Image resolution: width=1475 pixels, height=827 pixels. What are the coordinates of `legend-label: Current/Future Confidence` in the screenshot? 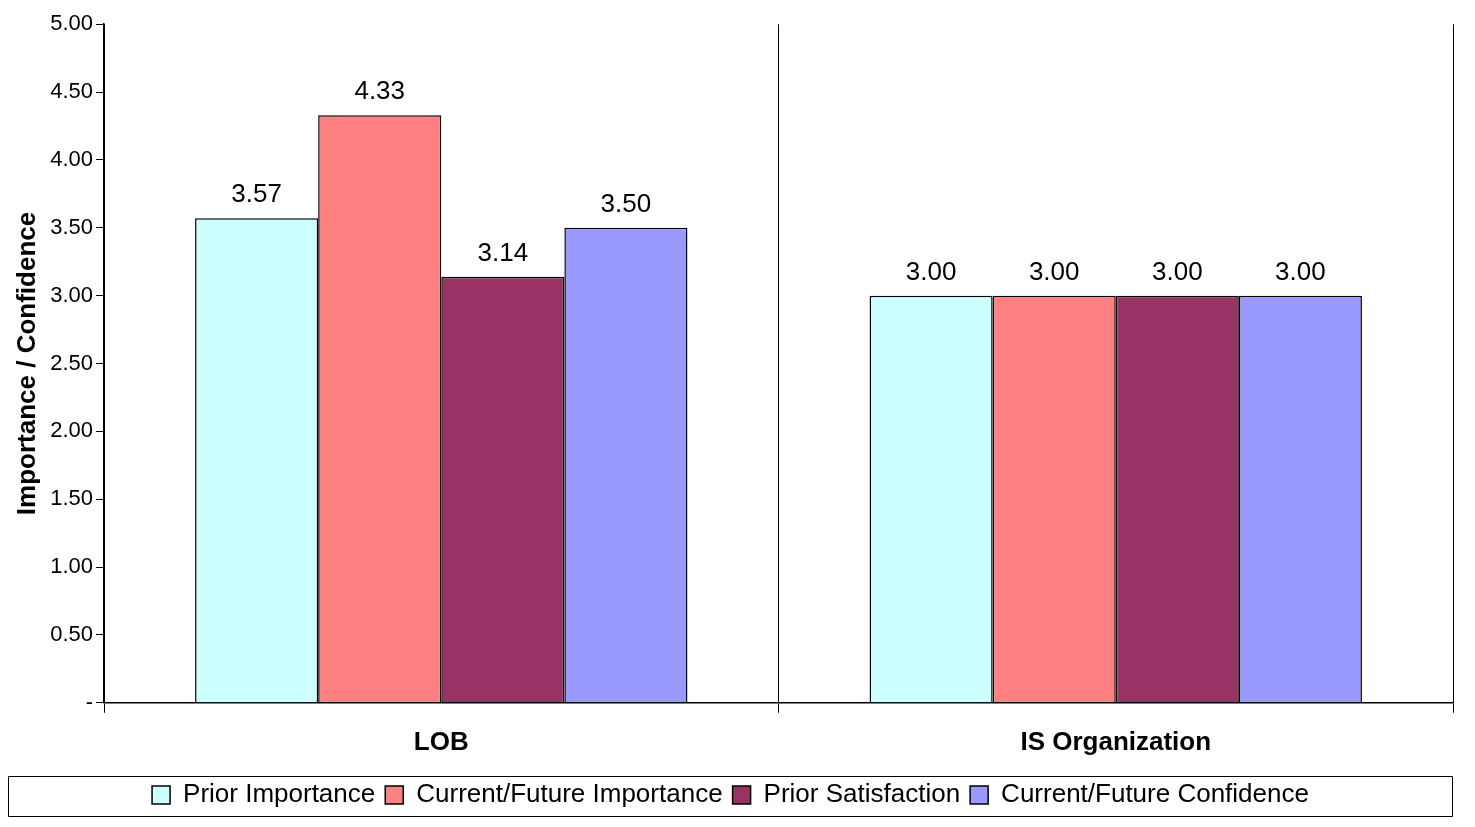 It's located at (1155, 793).